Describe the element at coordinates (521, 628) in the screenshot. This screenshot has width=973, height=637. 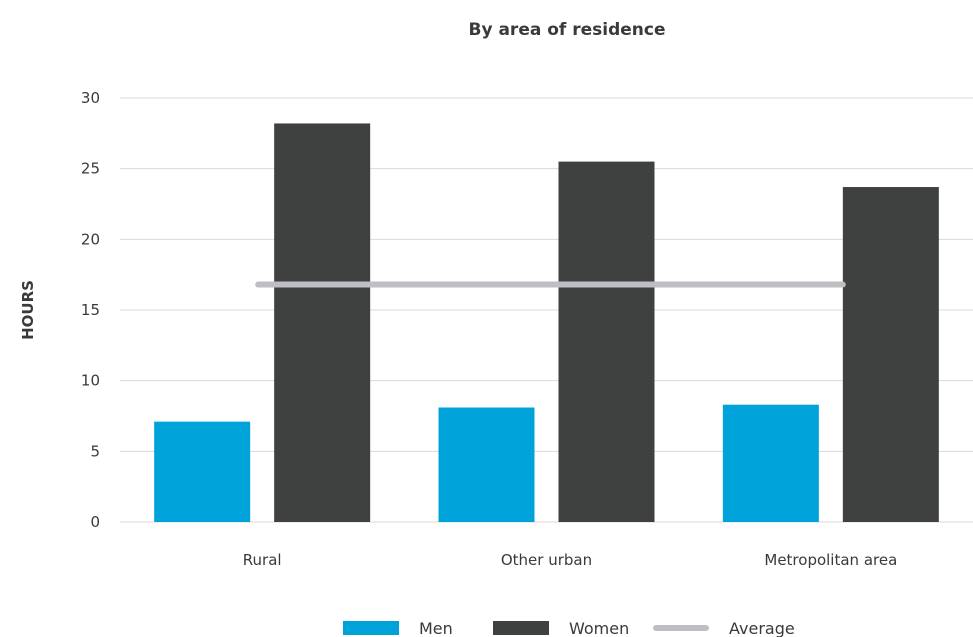
I see `legend-swatch-women` at that location.